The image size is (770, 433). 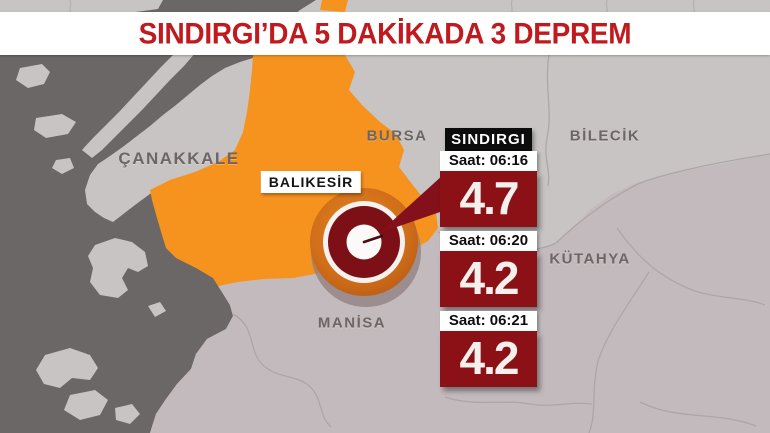 What do you see at coordinates (334, 6) in the screenshot?
I see `province-balikesir-top-notch` at bounding box center [334, 6].